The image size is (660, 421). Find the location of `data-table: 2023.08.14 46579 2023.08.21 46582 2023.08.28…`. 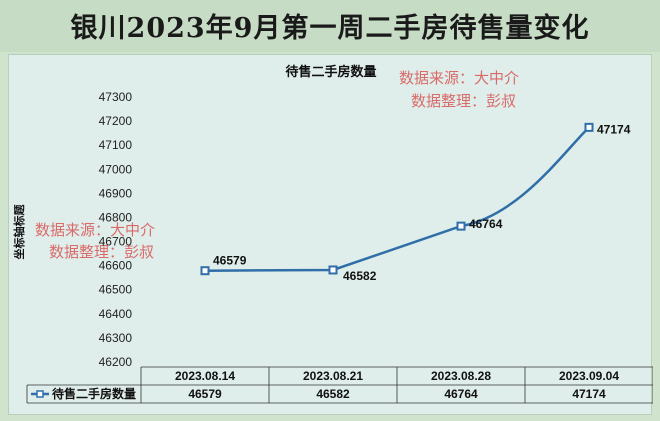

data-table: 2023.08.14 46579 2023.08.21 46582 2023.08.28… is located at coordinates (339, 385).